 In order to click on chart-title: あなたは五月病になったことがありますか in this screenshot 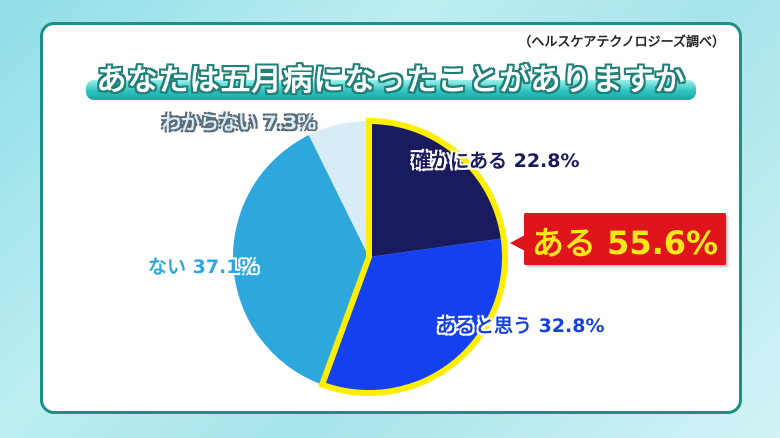, I will do `click(391, 80)`.